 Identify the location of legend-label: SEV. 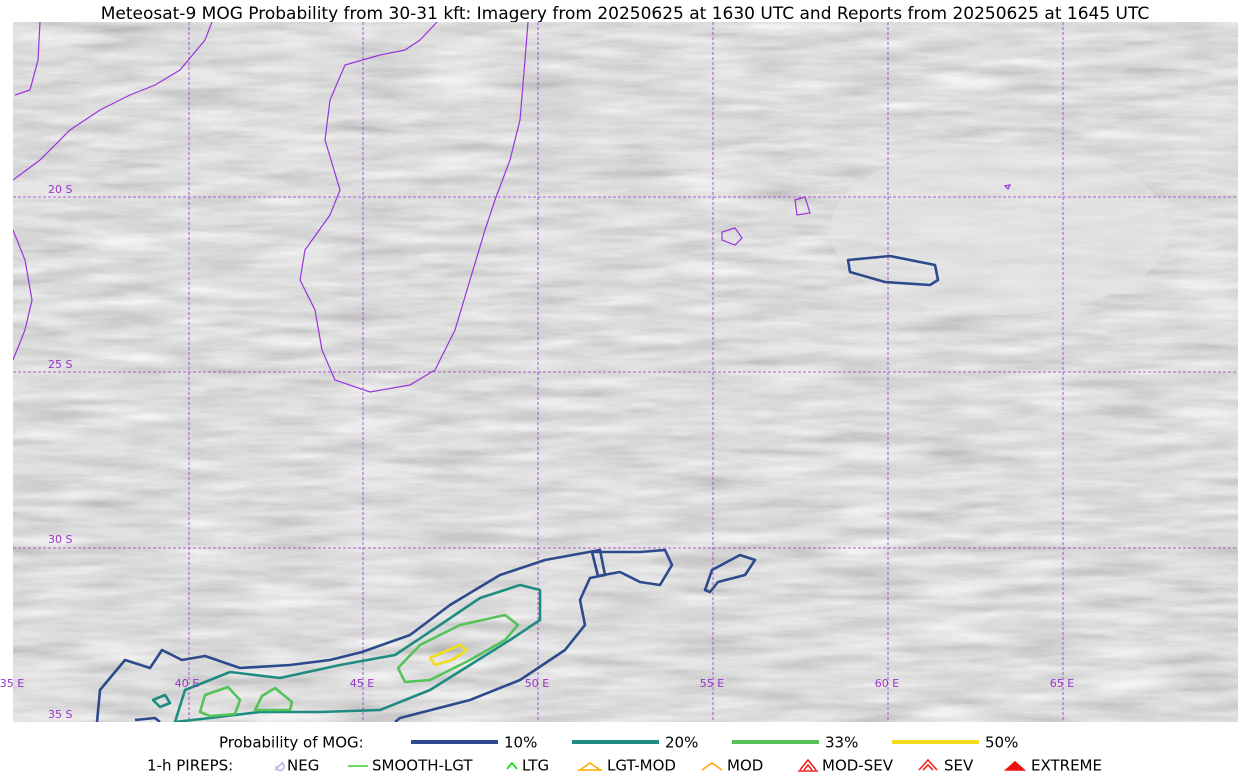
(959, 766).